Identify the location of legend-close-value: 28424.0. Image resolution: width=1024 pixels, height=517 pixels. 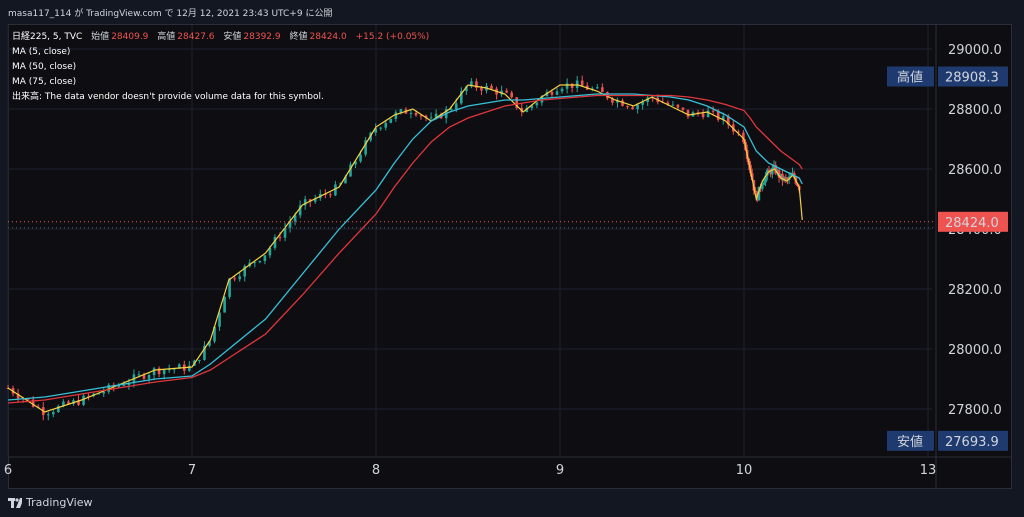
(328, 37).